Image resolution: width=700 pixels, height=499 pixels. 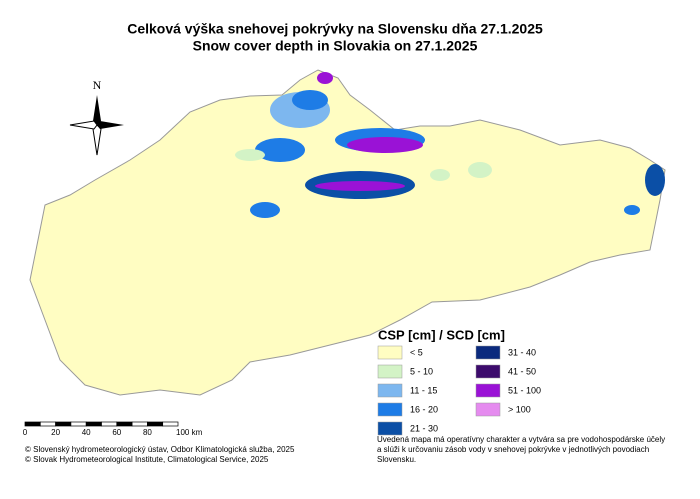 What do you see at coordinates (424, 428) in the screenshot?
I see `legend-label: 21 - 30` at bounding box center [424, 428].